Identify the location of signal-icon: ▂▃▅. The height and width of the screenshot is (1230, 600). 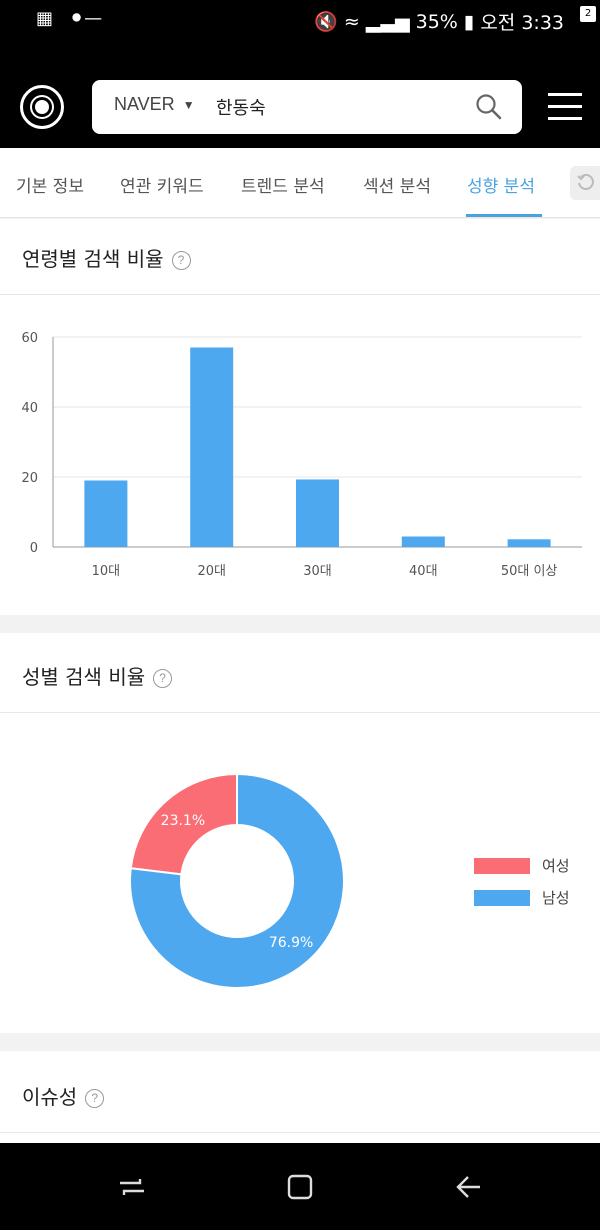
(387, 21).